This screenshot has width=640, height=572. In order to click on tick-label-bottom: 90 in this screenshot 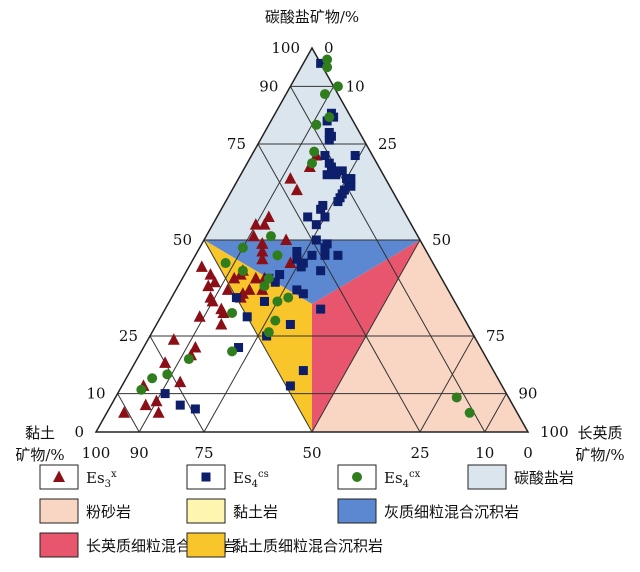, I will do `click(139, 453)`.